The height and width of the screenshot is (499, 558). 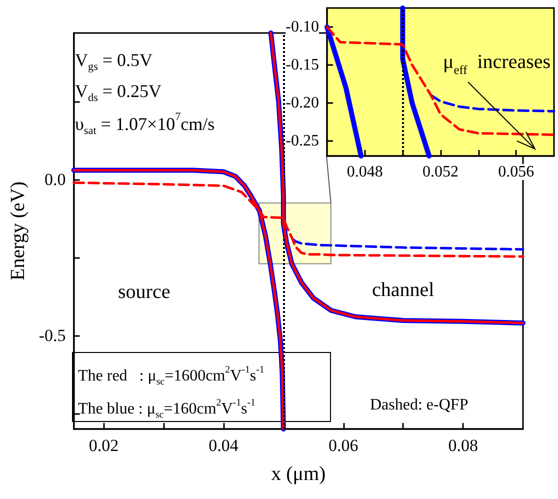 What do you see at coordinates (55, 180) in the screenshot?
I see `y-tick-label: 0.0` at bounding box center [55, 180].